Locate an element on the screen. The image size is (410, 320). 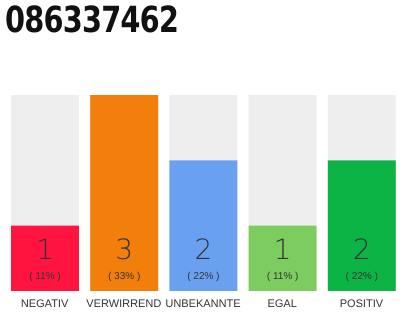
x-tick-label: POSITIV is located at coordinates (362, 304).